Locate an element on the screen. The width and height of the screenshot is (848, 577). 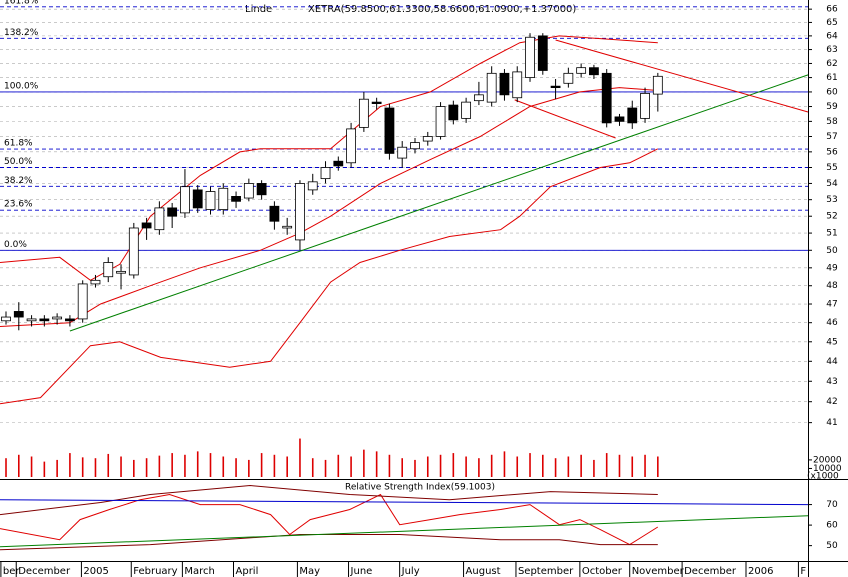
y-tick-label: 52 is located at coordinates (831, 217).